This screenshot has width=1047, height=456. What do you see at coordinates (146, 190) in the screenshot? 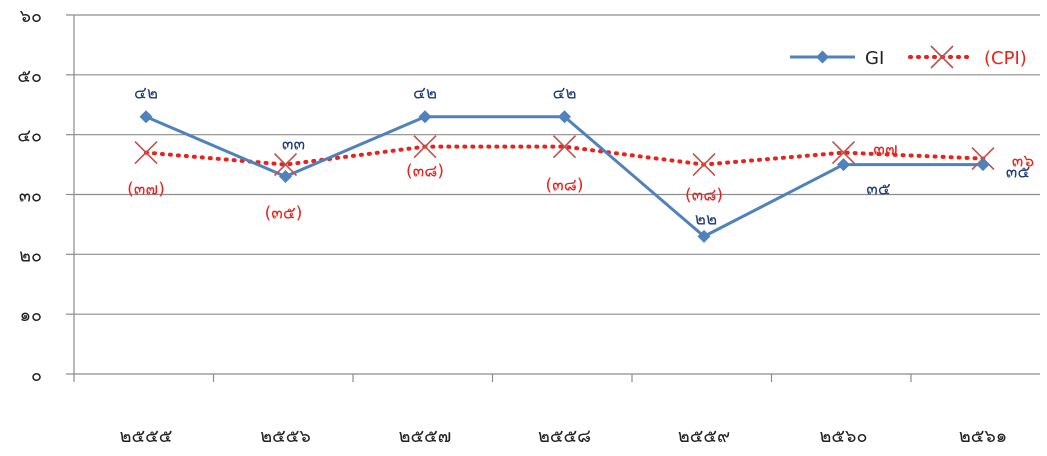
I see `cpi-data-label: (๓๗)` at bounding box center [146, 190].